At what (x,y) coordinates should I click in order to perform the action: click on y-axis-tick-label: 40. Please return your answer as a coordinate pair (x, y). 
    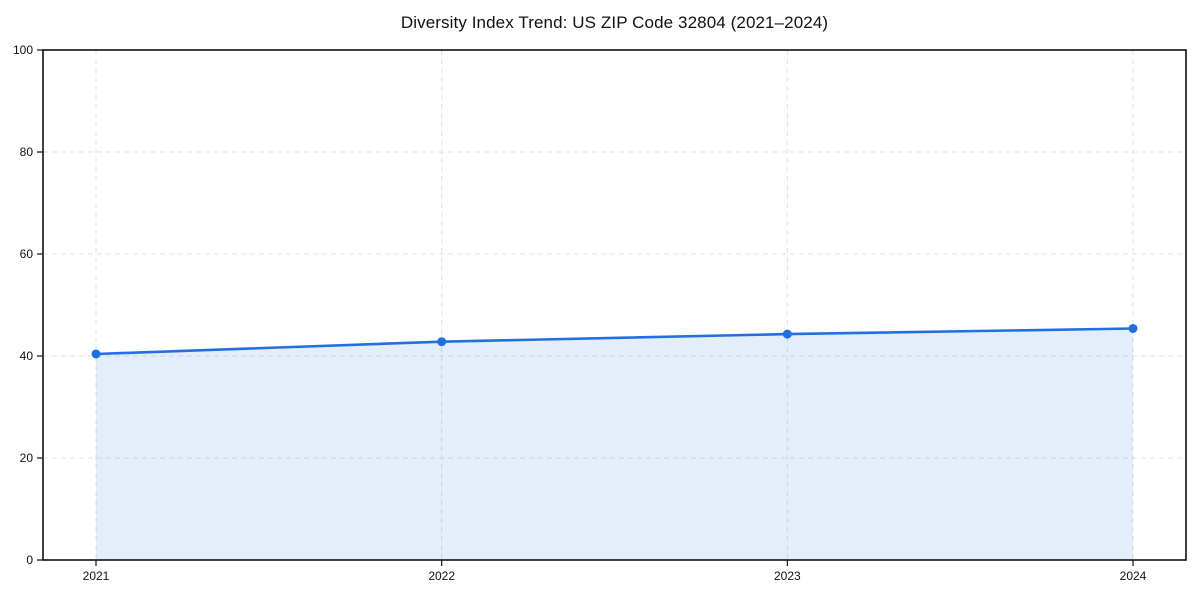
    Looking at the image, I should click on (27, 356).